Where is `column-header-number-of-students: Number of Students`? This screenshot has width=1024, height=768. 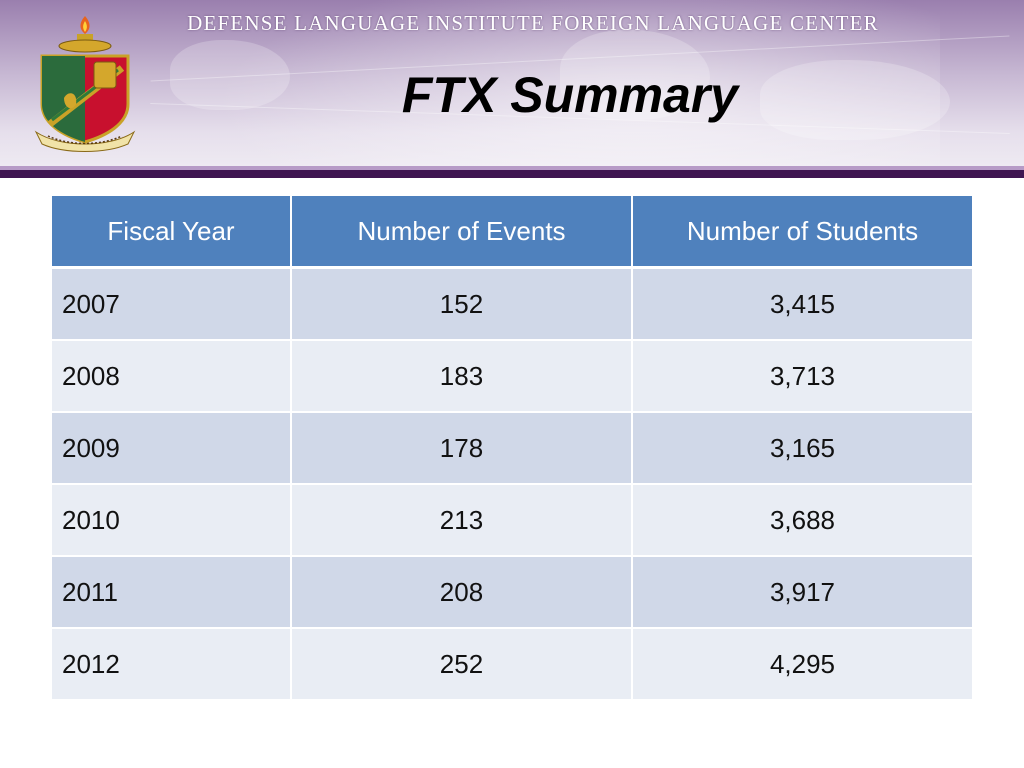
column-header-number-of-students: Number of Students is located at coordinates (802, 232).